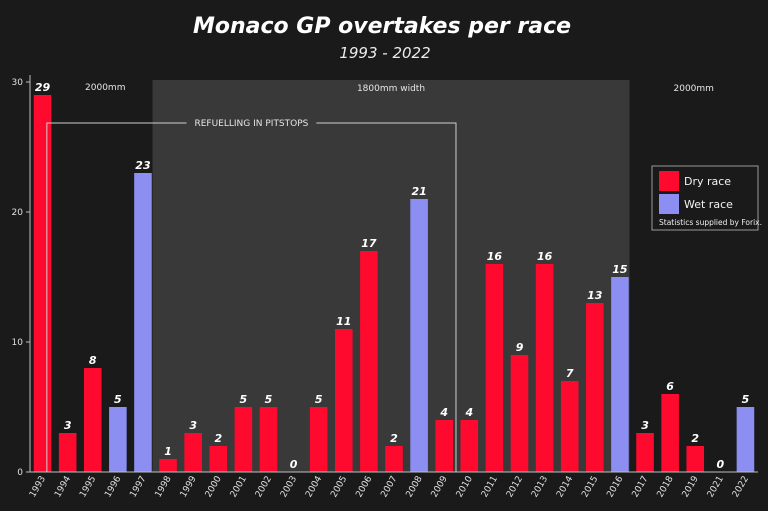  Describe the element at coordinates (515, 487) in the screenshot. I see `x-tick-label-2012: 2012` at that location.